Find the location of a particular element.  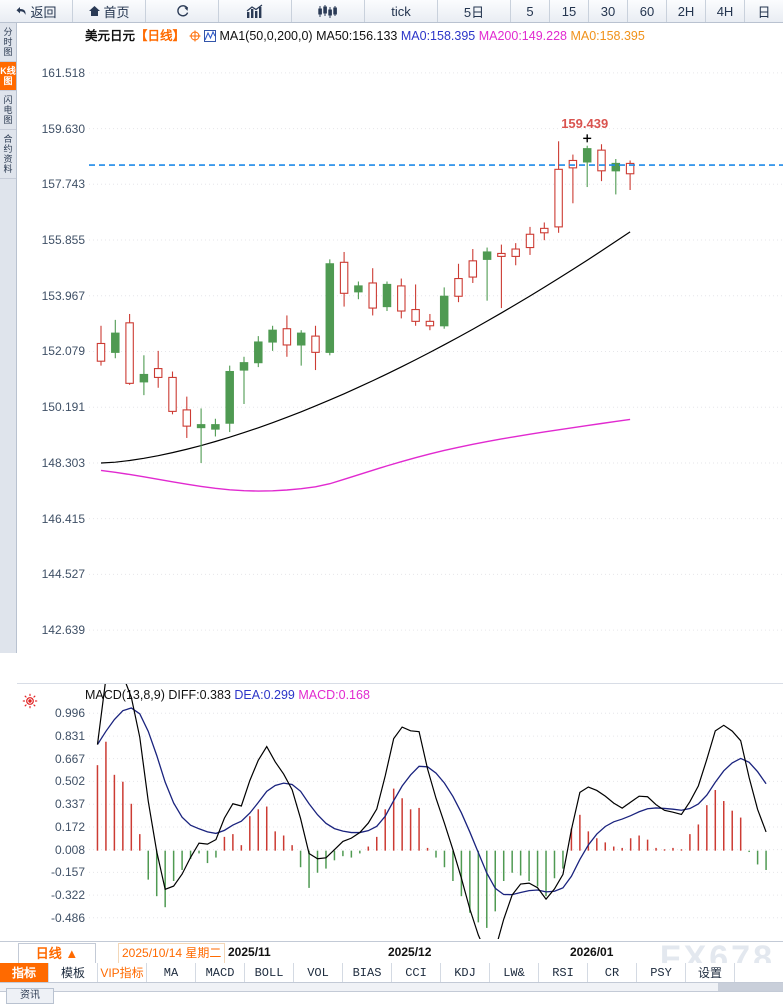

indicator-tab-macd: MACD is located at coordinates (220, 972).